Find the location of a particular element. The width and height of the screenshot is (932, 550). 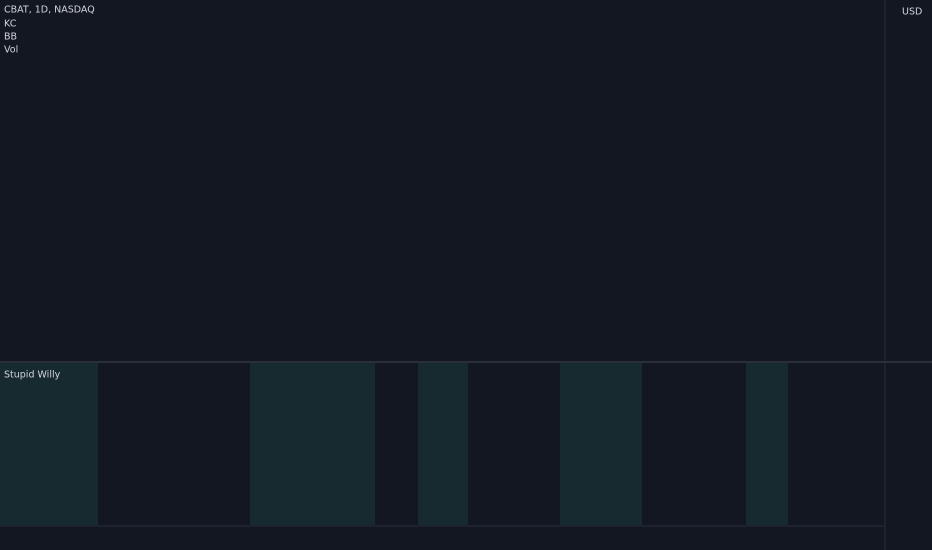

indicator: KC is located at coordinates (10, 24).